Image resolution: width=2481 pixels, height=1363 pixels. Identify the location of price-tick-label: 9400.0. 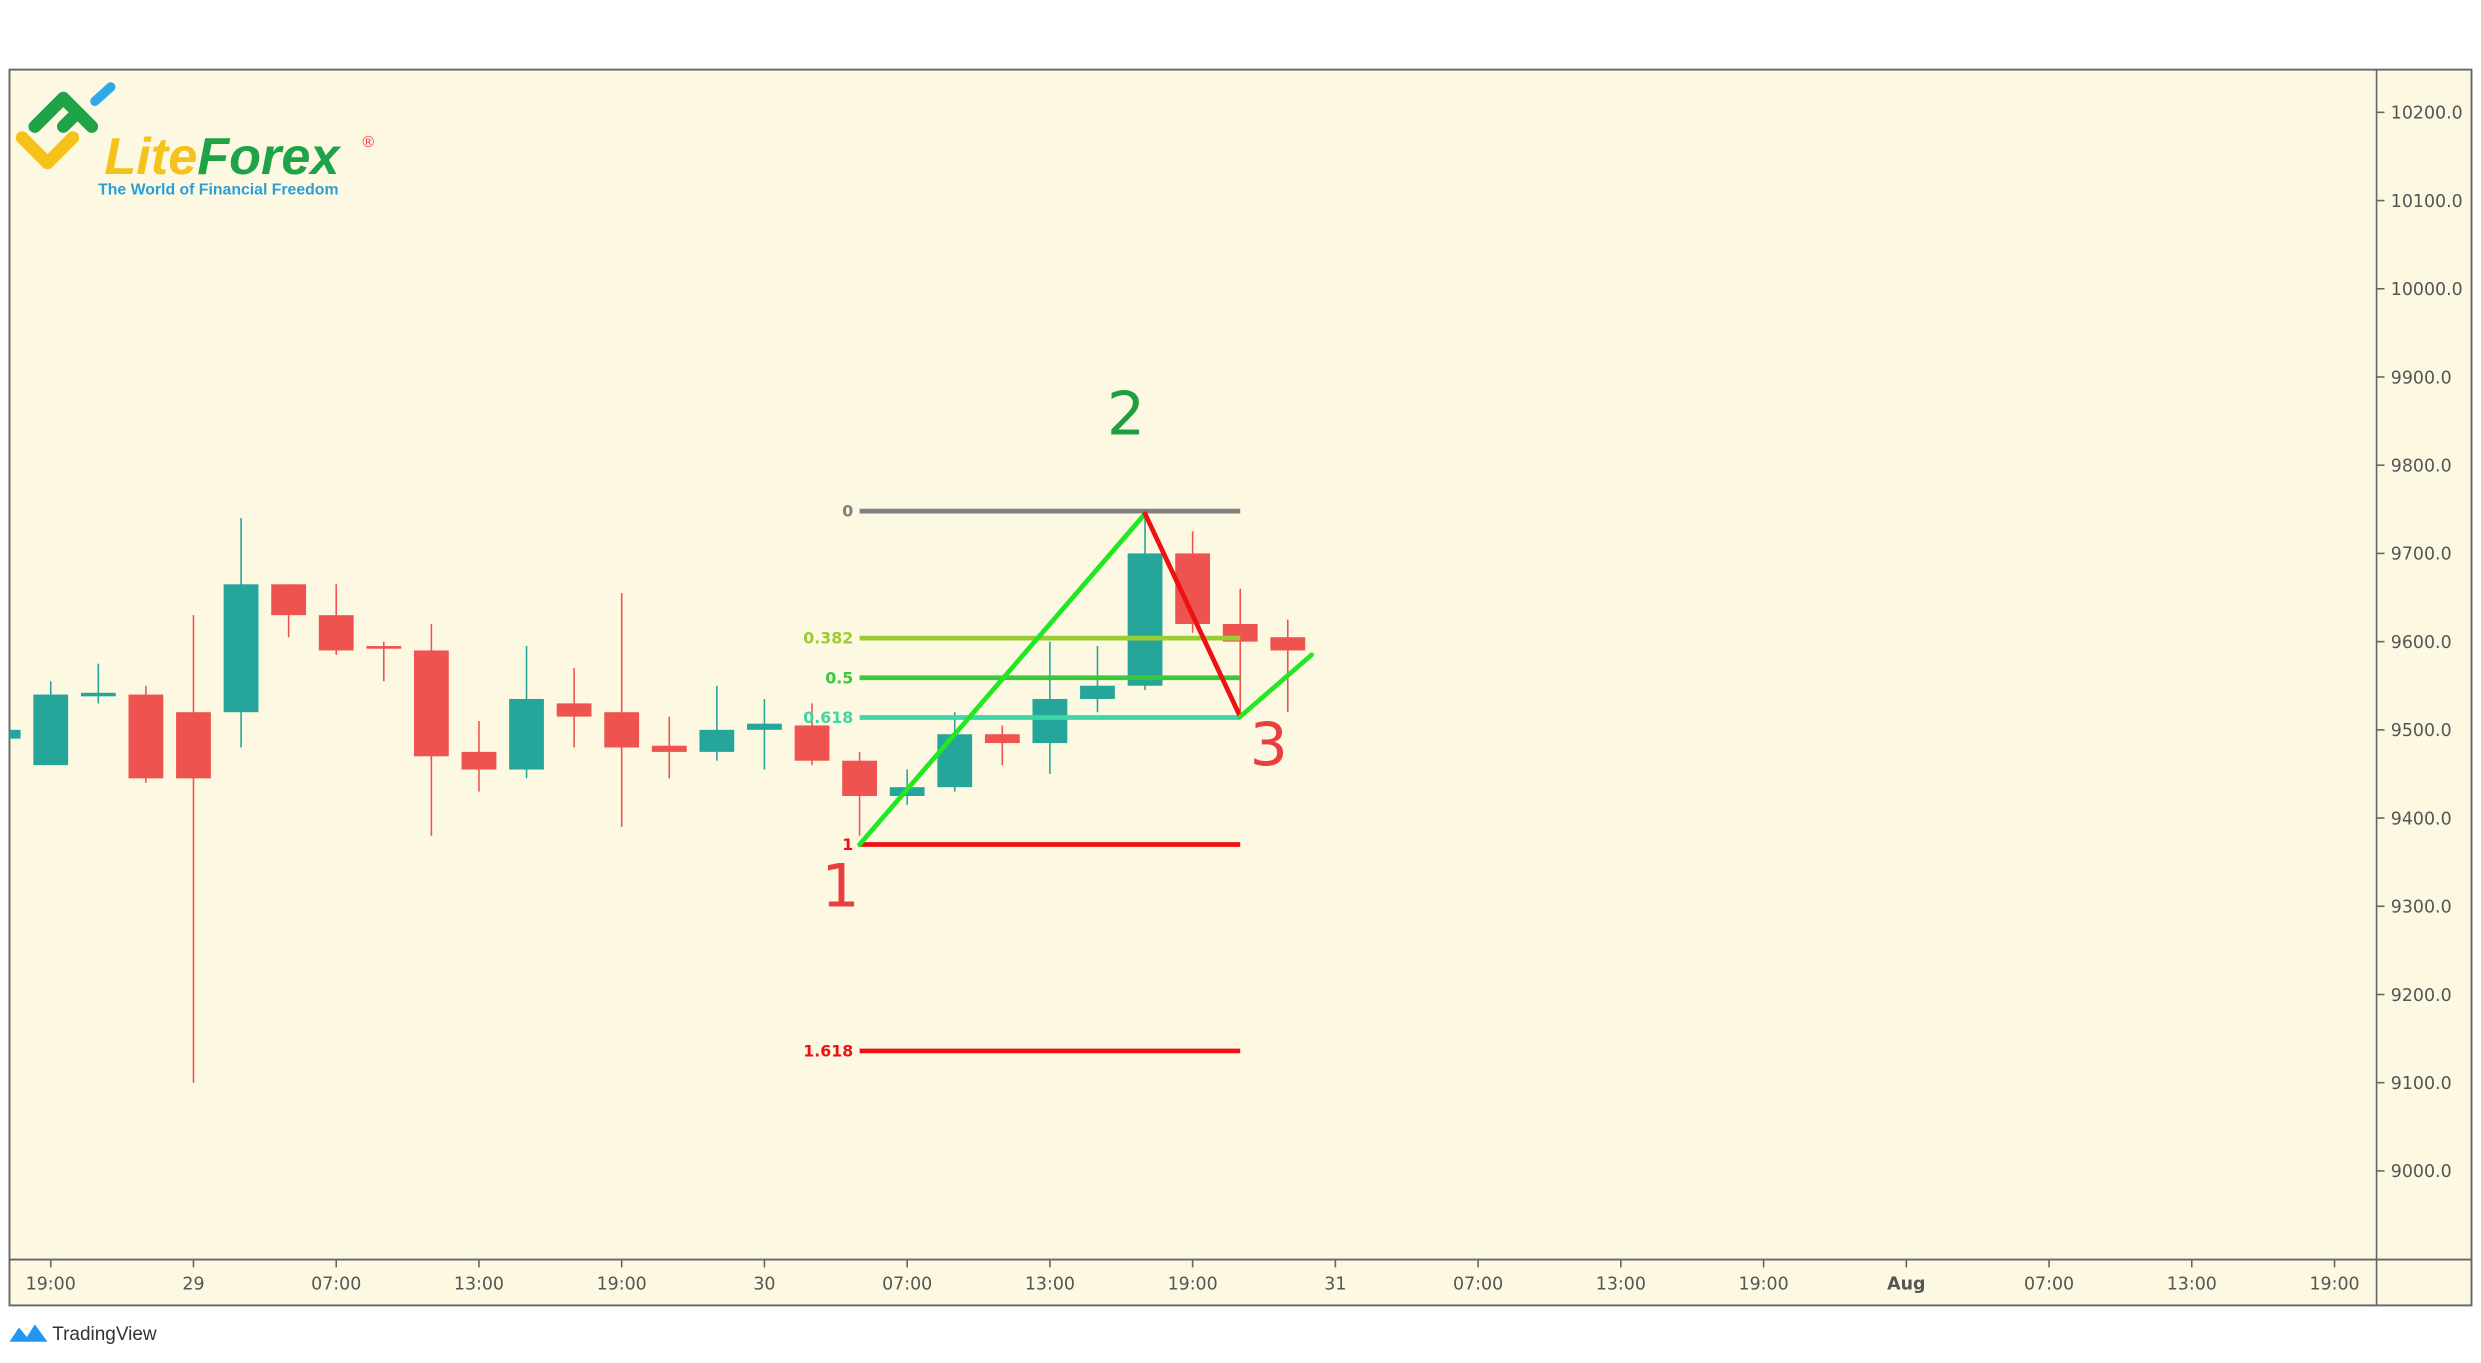
(2421, 819).